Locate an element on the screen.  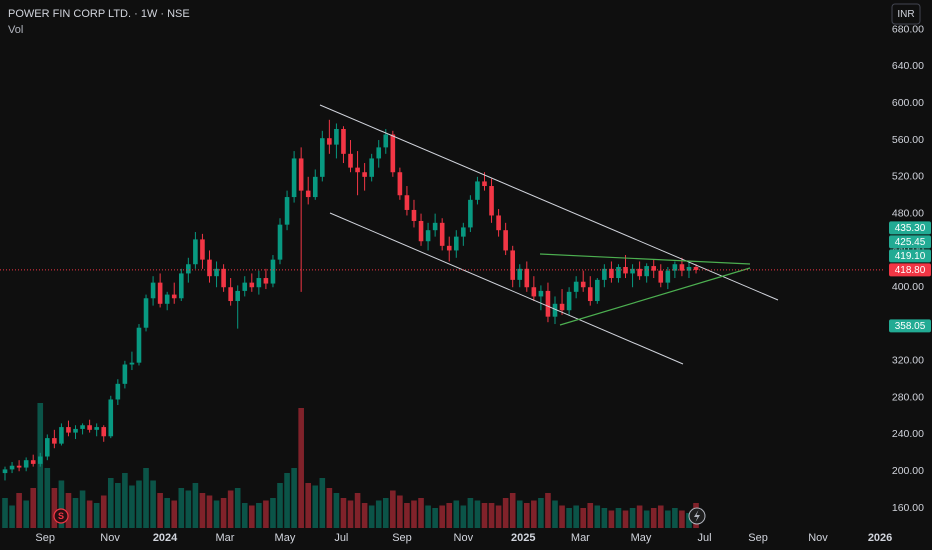
y-tick-label: 480.00 is located at coordinates (908, 213).